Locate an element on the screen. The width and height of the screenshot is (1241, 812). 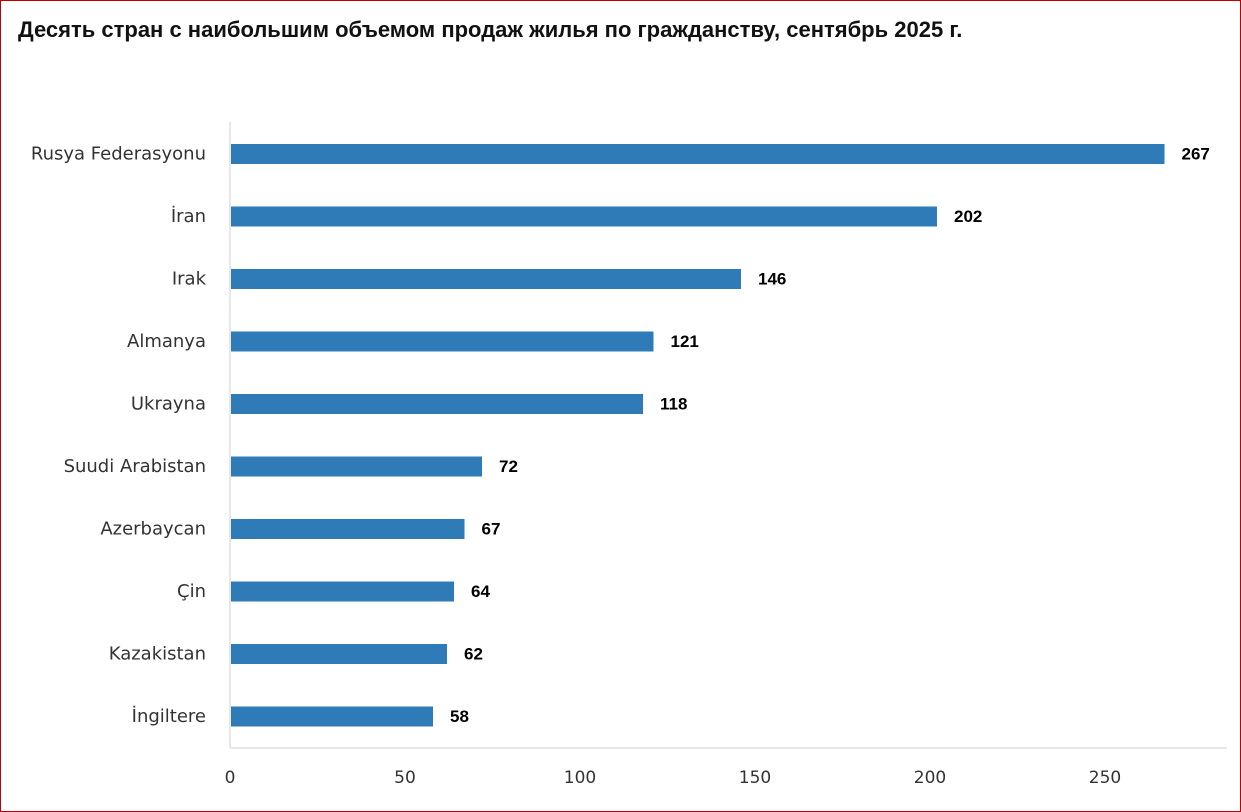
data-label: 67 is located at coordinates (491, 529).